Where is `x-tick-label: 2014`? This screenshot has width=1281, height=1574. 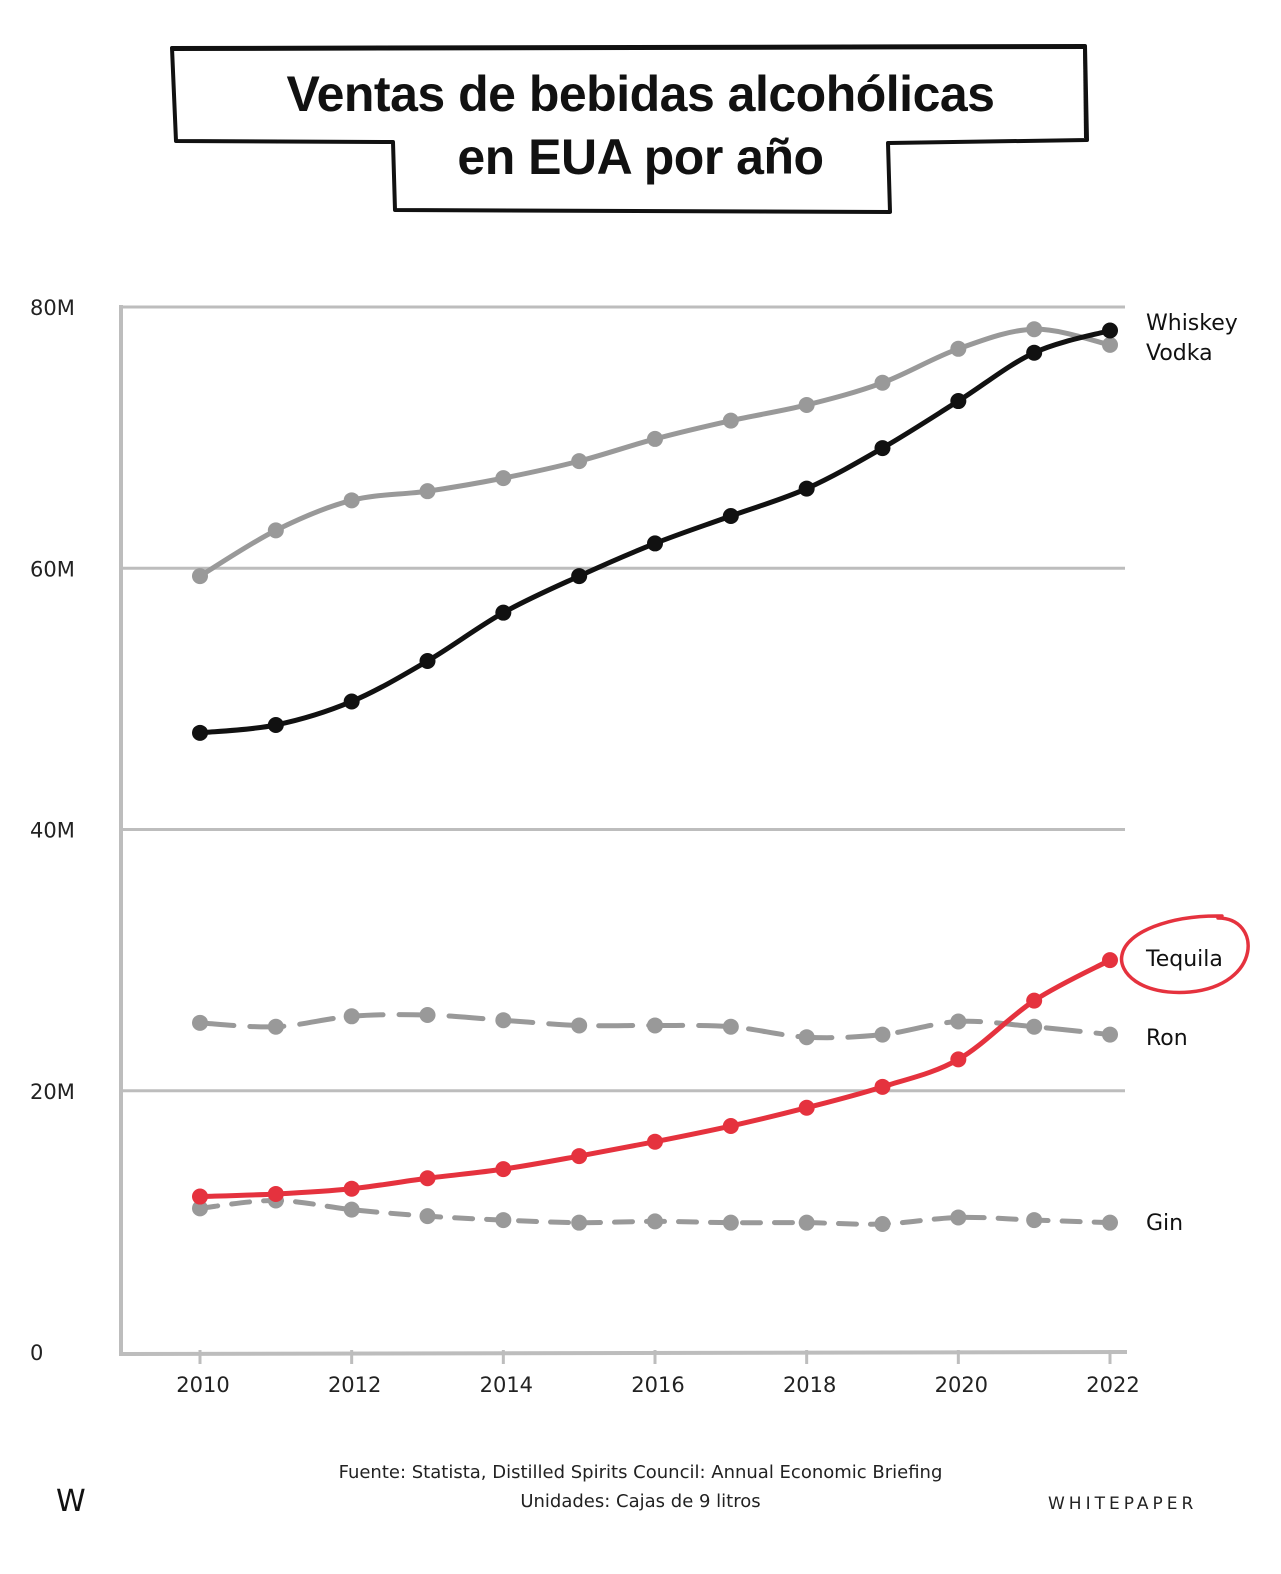 x-tick-label: 2014 is located at coordinates (506, 1385).